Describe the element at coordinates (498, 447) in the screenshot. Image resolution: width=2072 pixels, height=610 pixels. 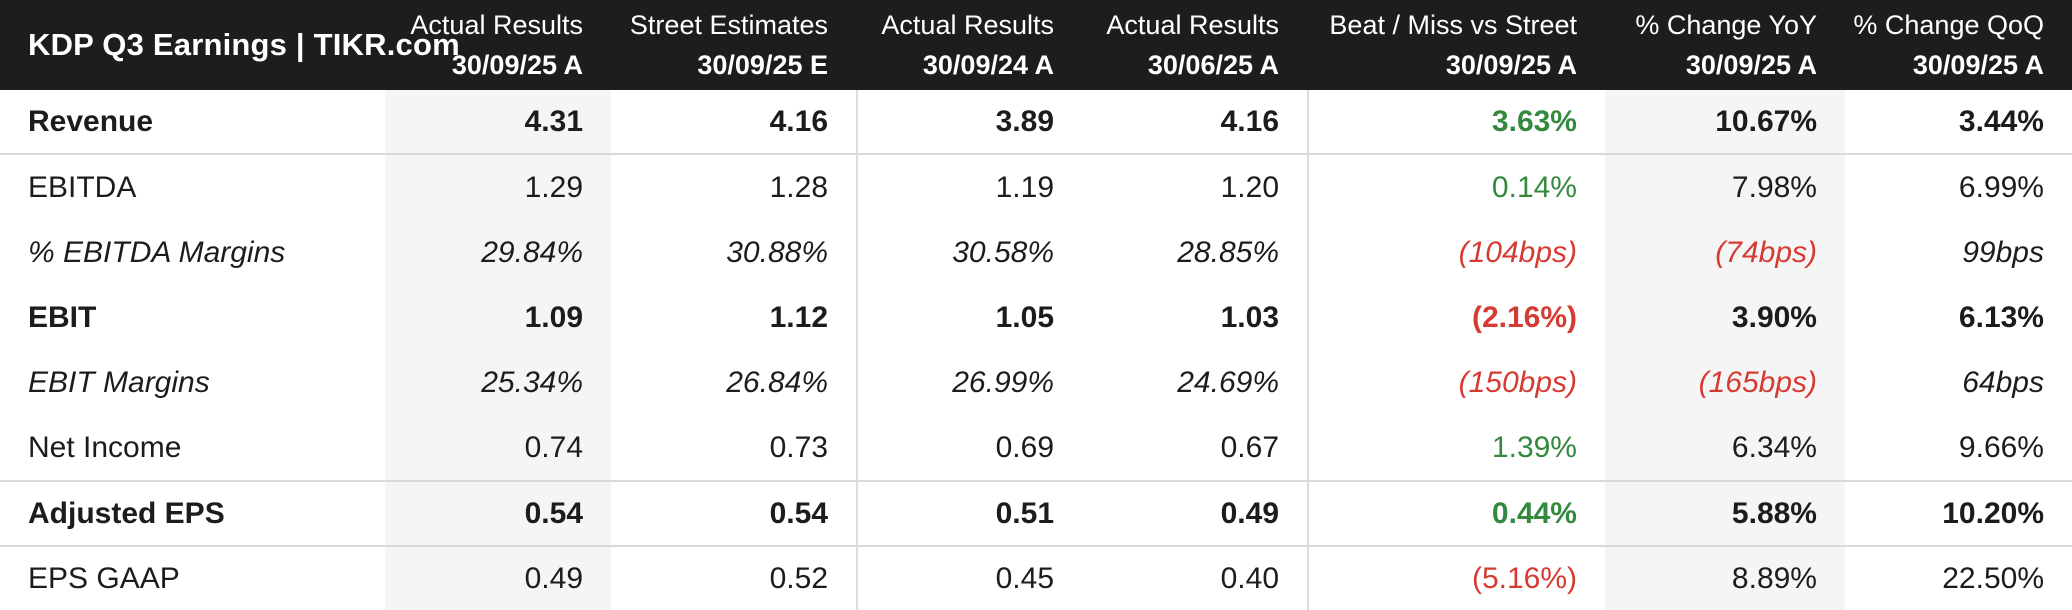
I see `value-cell: 0.74` at that location.